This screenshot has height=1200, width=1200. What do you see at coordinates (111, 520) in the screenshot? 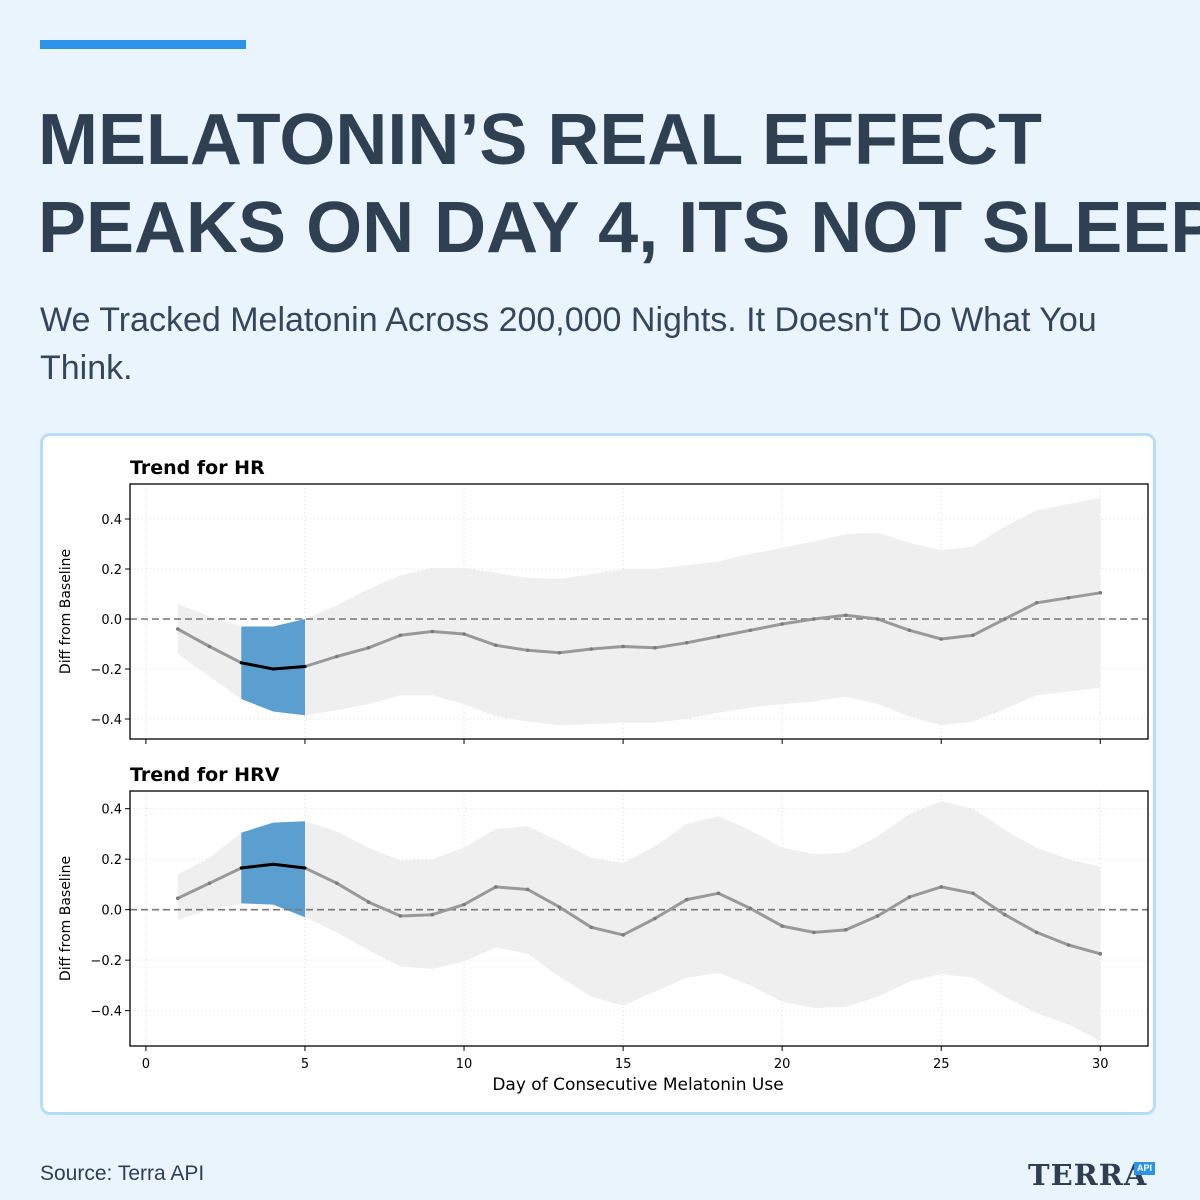
I see `panel-1-y-tick-label: 0.4` at bounding box center [111, 520].